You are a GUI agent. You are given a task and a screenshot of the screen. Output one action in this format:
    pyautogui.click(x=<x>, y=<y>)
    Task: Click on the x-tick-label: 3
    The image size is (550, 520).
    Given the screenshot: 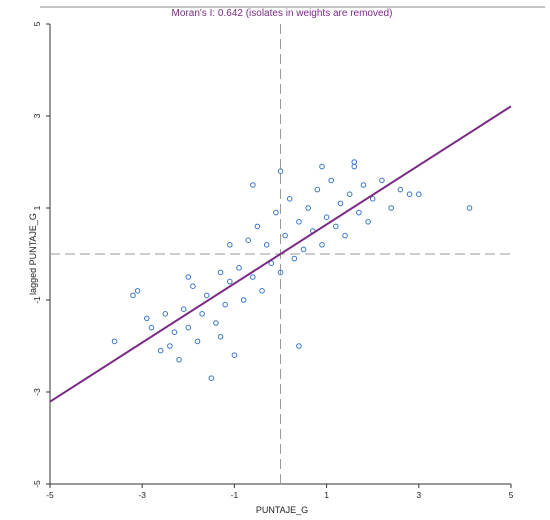 What is the action you would take?
    pyautogui.click(x=418, y=495)
    